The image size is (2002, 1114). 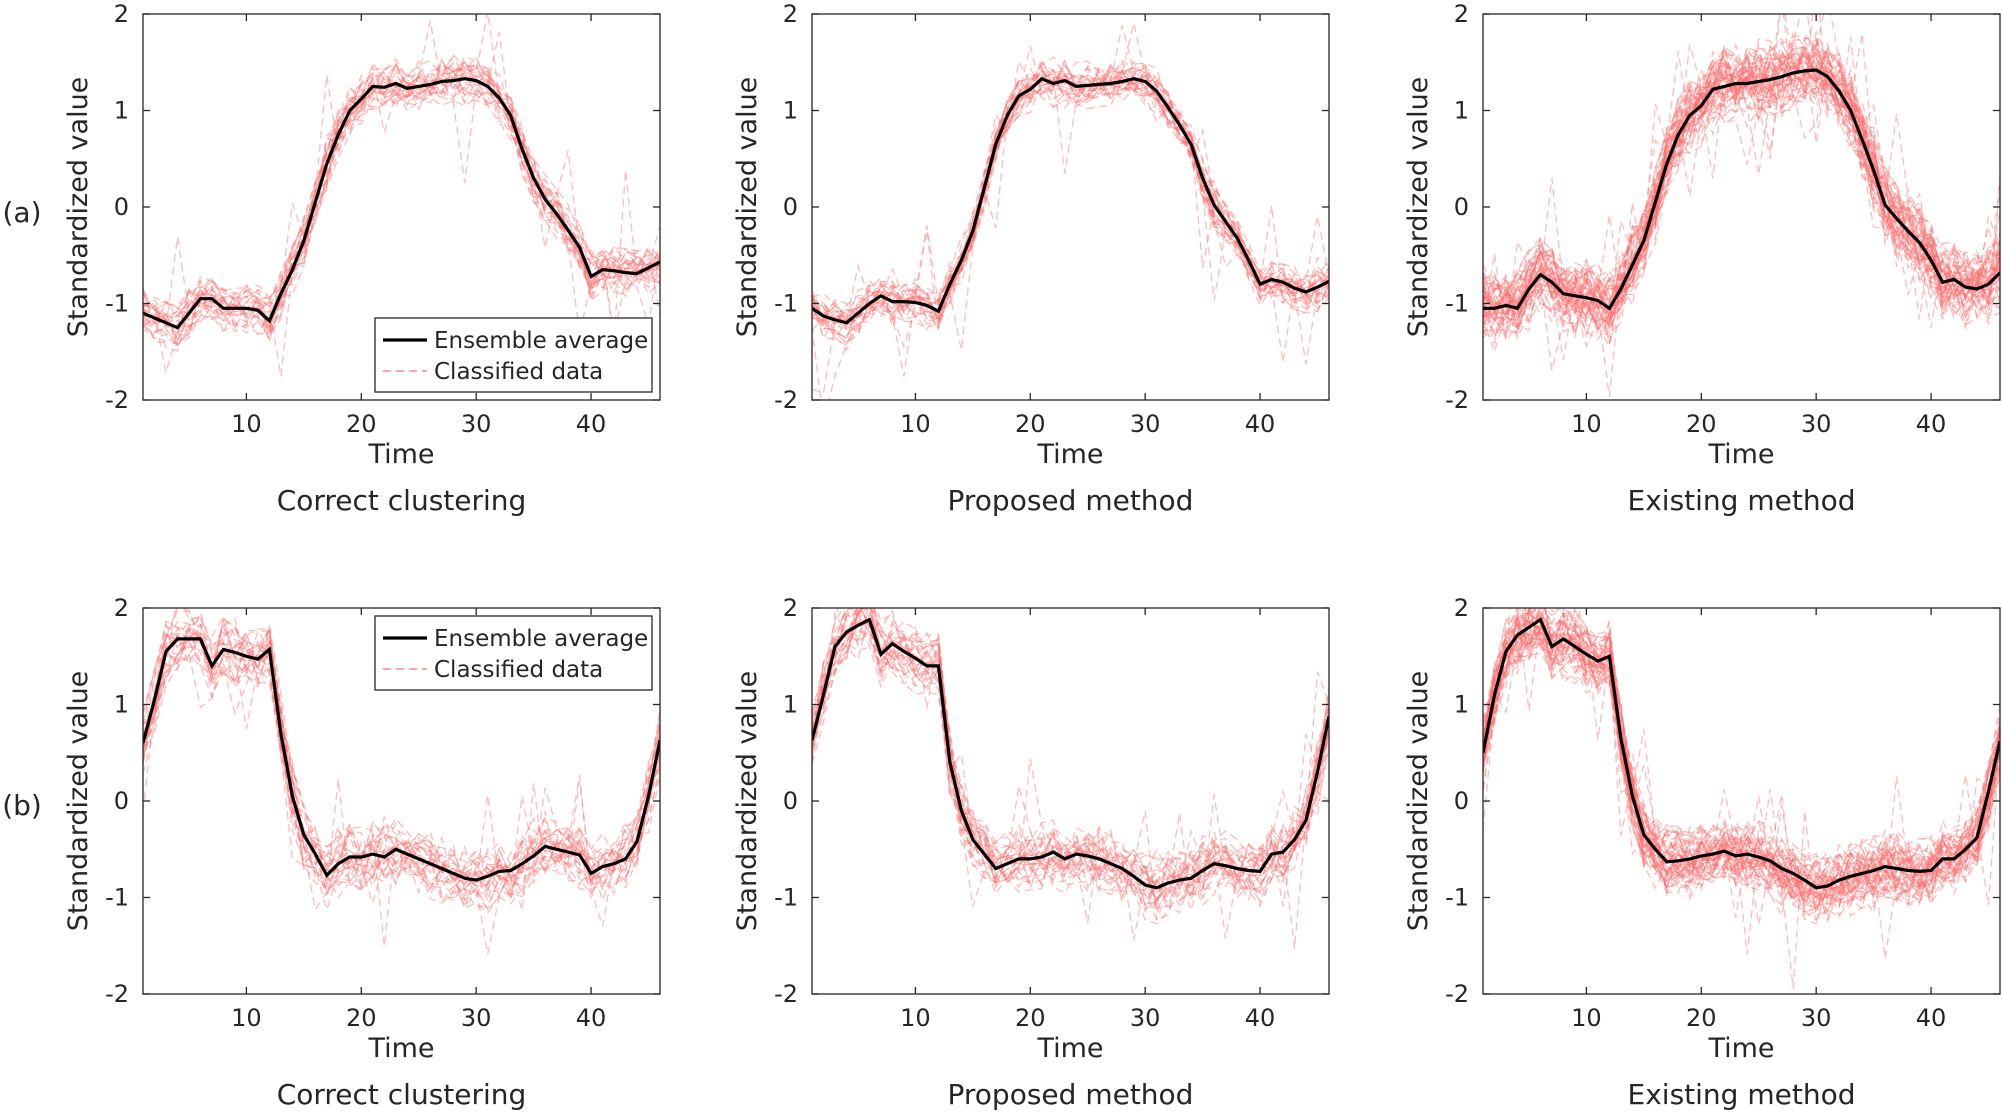 What do you see at coordinates (1742, 1094) in the screenshot?
I see `panel-title: Existing method` at bounding box center [1742, 1094].